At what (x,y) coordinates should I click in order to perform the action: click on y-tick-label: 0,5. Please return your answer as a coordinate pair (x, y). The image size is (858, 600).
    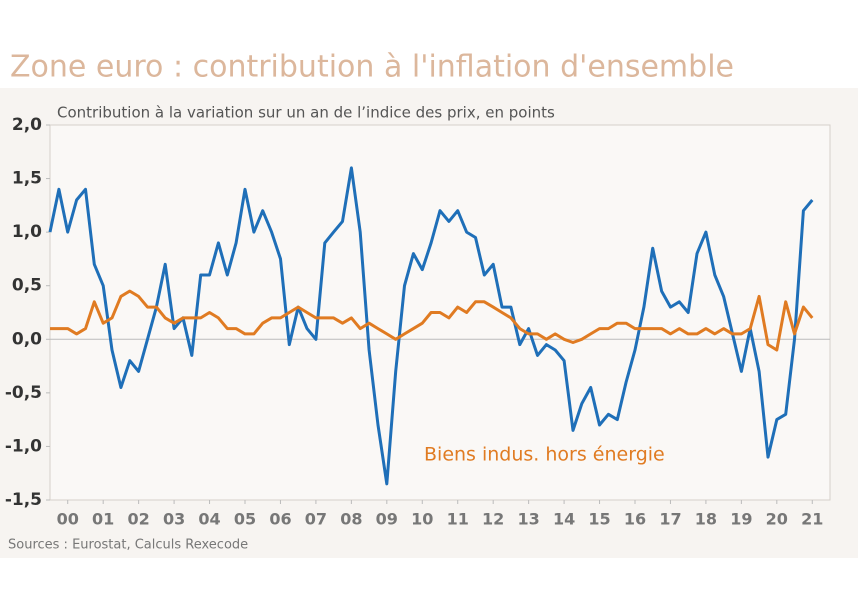
    Looking at the image, I should click on (27, 286).